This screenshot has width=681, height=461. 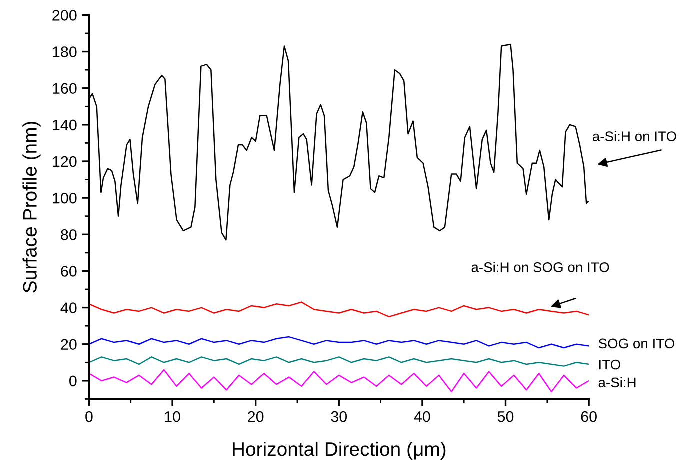 I want to click on y-tick-label: 160, so click(x=65, y=88).